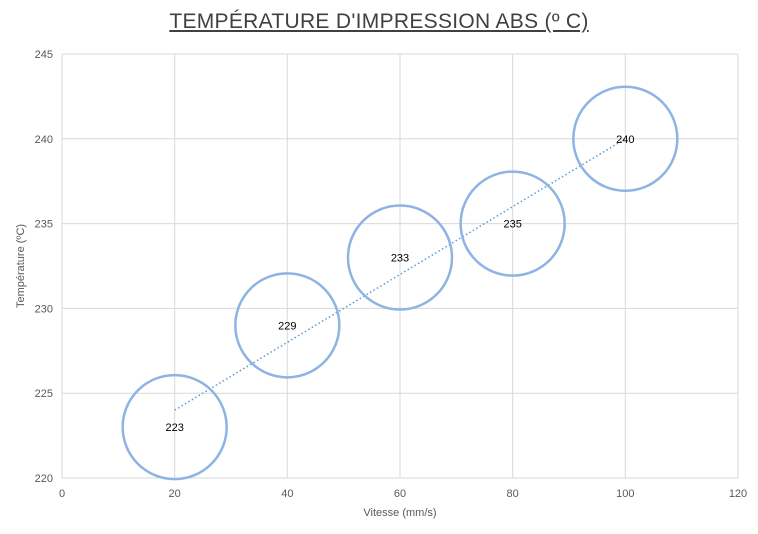 The height and width of the screenshot is (534, 758). I want to click on data-label: 229, so click(287, 326).